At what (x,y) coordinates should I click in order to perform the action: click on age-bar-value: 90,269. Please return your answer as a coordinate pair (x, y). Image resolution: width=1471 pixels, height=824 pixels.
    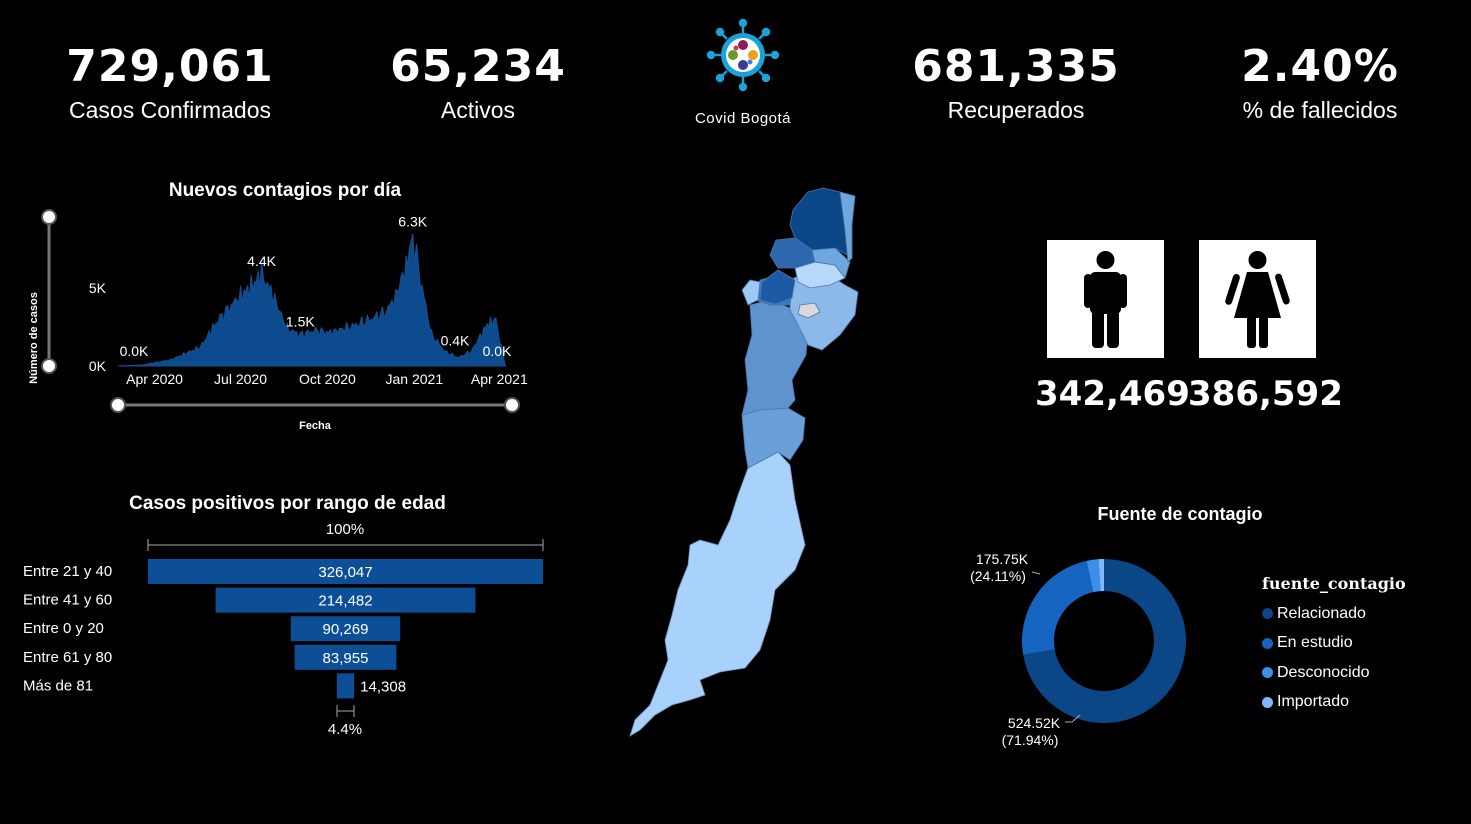
    Looking at the image, I should click on (346, 629).